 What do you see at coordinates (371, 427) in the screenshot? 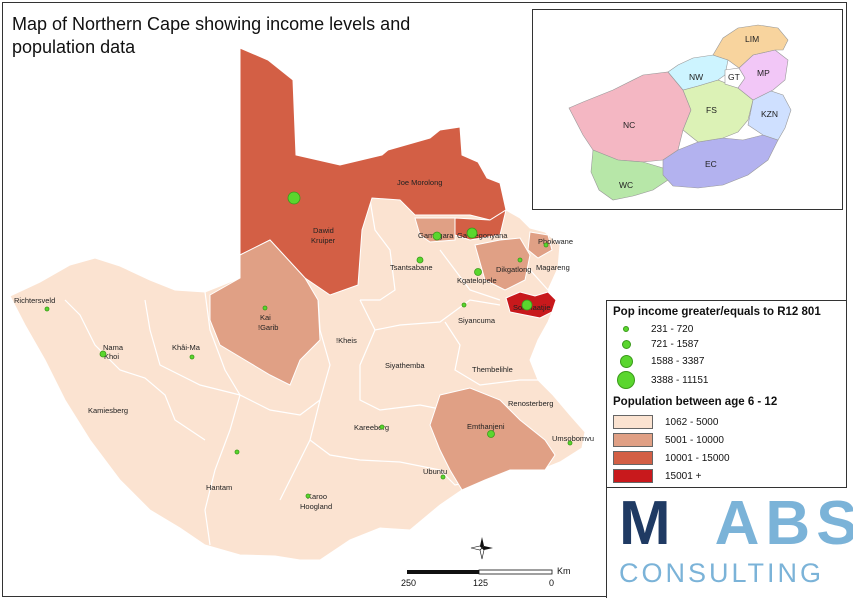
I see `label-kareeberg: Kareeberg` at bounding box center [371, 427].